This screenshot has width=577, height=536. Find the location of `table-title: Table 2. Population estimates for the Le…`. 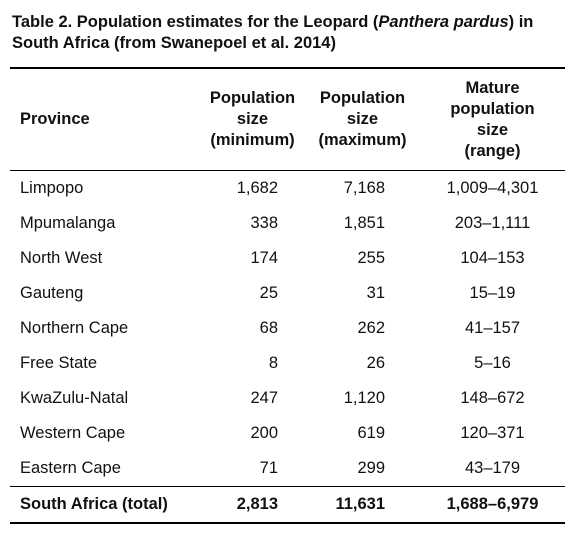

table-title: Table 2. Population estimates for the Le… is located at coordinates (289, 33).